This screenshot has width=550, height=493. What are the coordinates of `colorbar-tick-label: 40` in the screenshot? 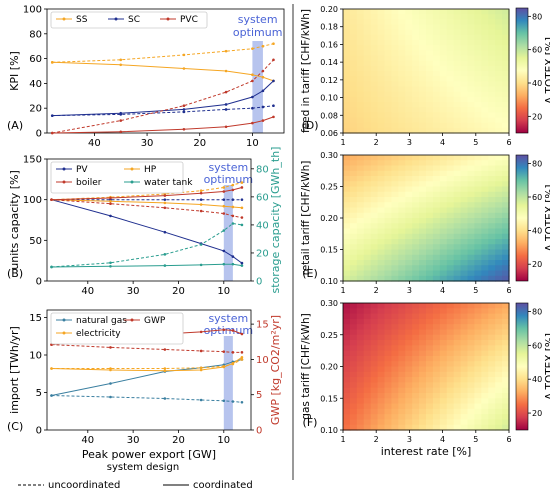 It's located at (537, 231).